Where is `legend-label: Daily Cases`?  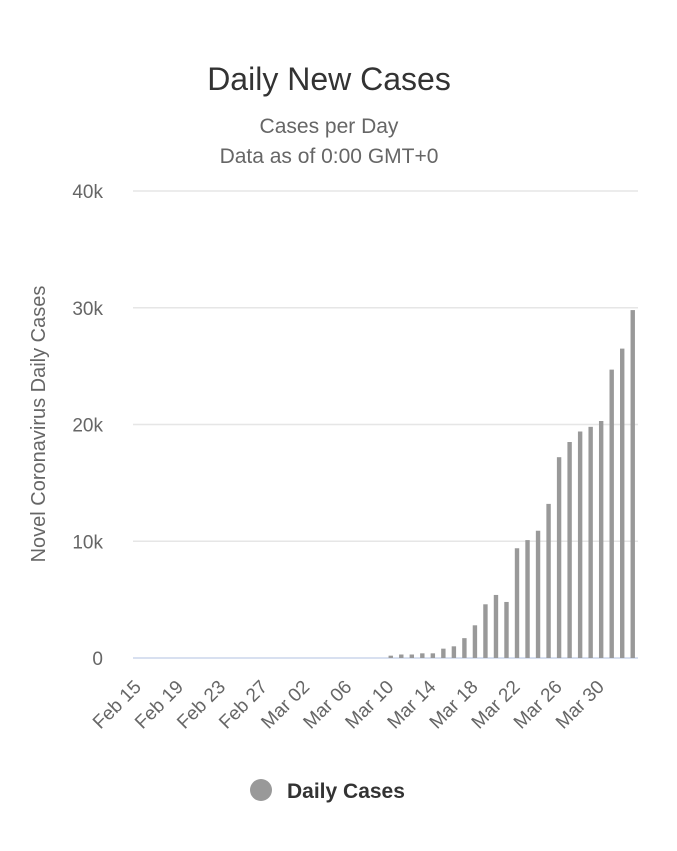 legend-label: Daily Cases is located at coordinates (346, 791).